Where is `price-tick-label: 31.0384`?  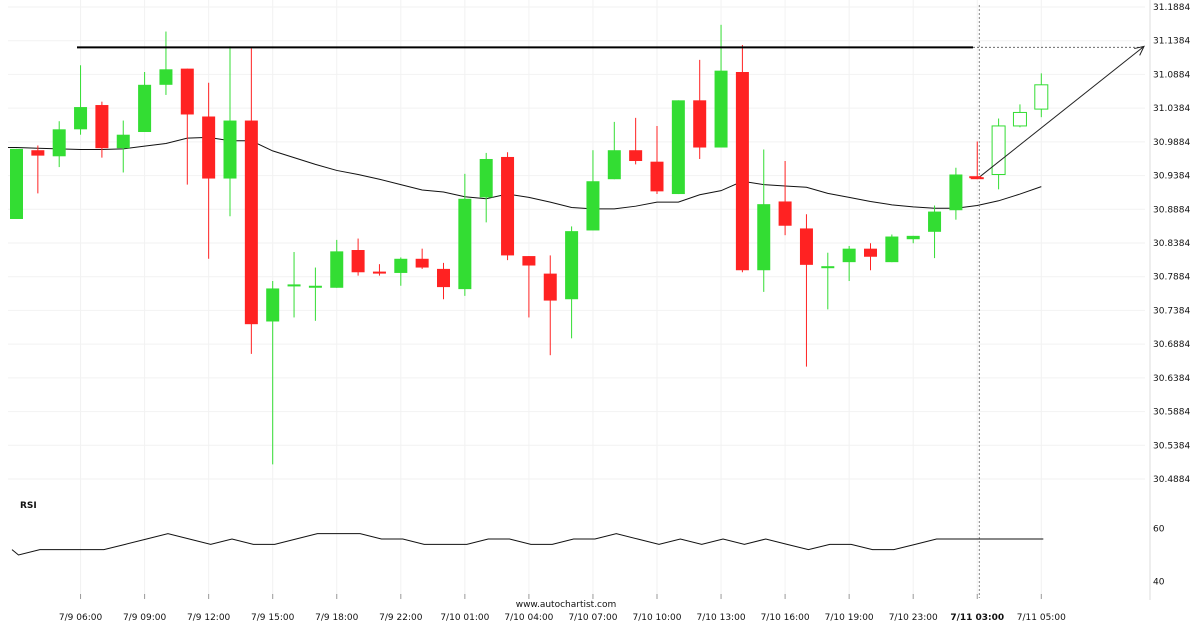
price-tick-label: 31.0384 is located at coordinates (1171, 109).